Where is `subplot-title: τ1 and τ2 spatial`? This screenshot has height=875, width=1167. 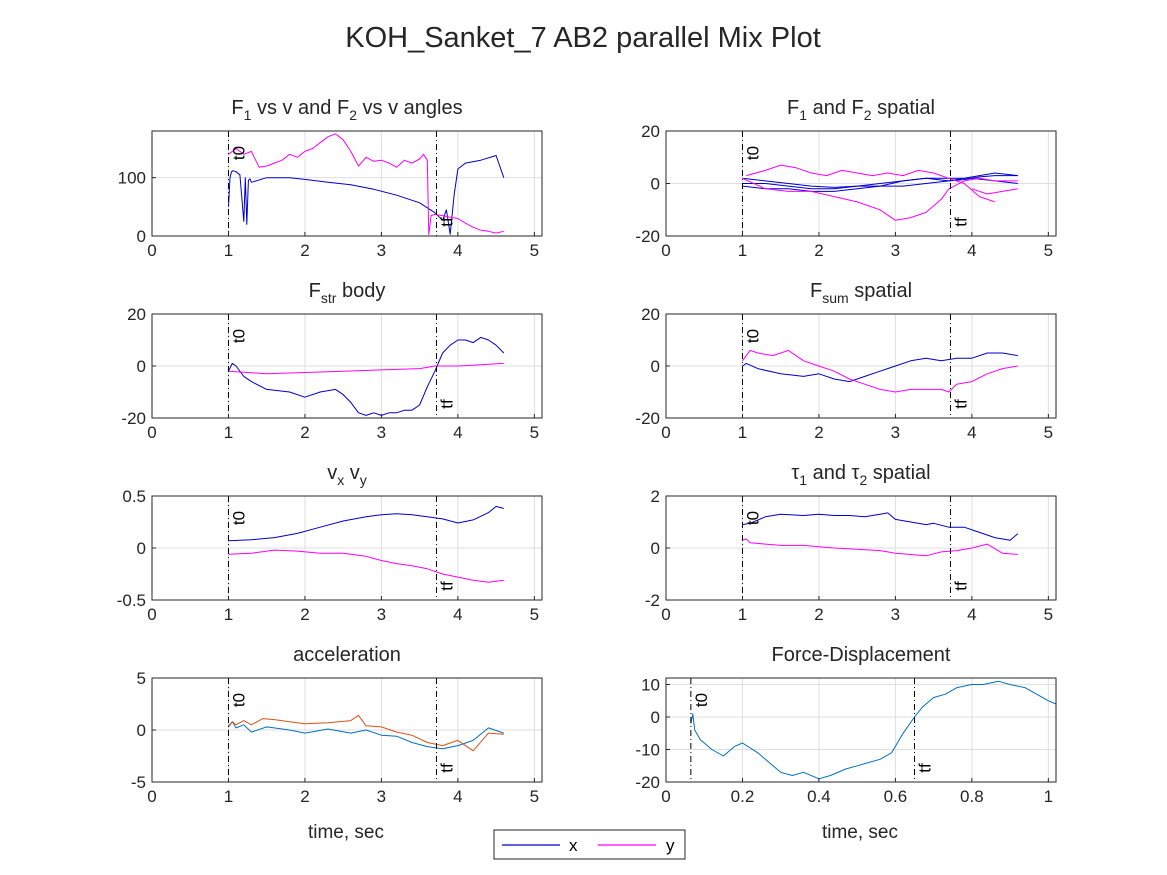 subplot-title: τ1 and τ2 spatial is located at coordinates (860, 475).